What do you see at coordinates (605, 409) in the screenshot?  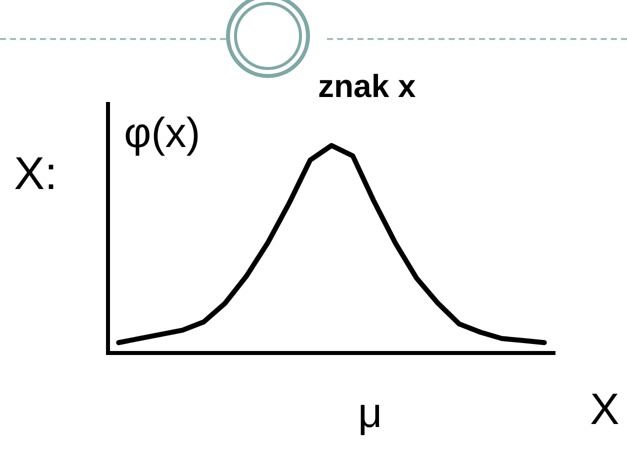 I see `x-axis-title: X` at bounding box center [605, 409].